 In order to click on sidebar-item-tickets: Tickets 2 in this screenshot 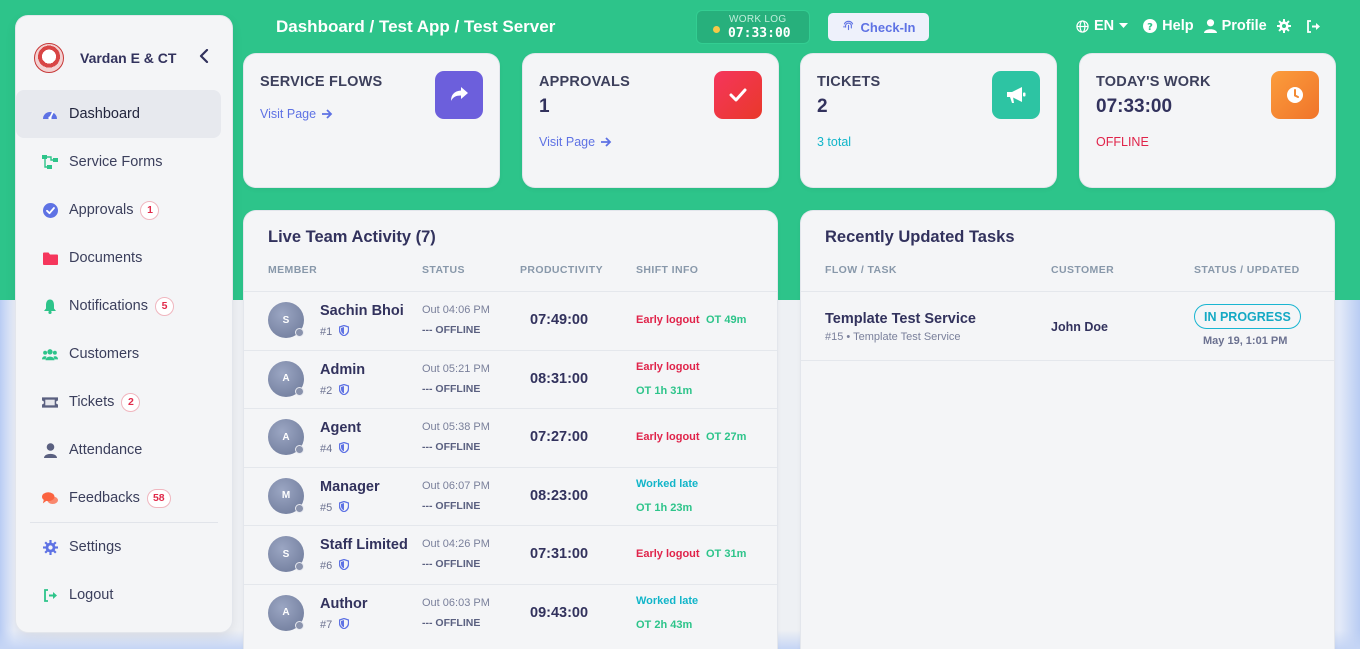, I will do `click(124, 402)`.